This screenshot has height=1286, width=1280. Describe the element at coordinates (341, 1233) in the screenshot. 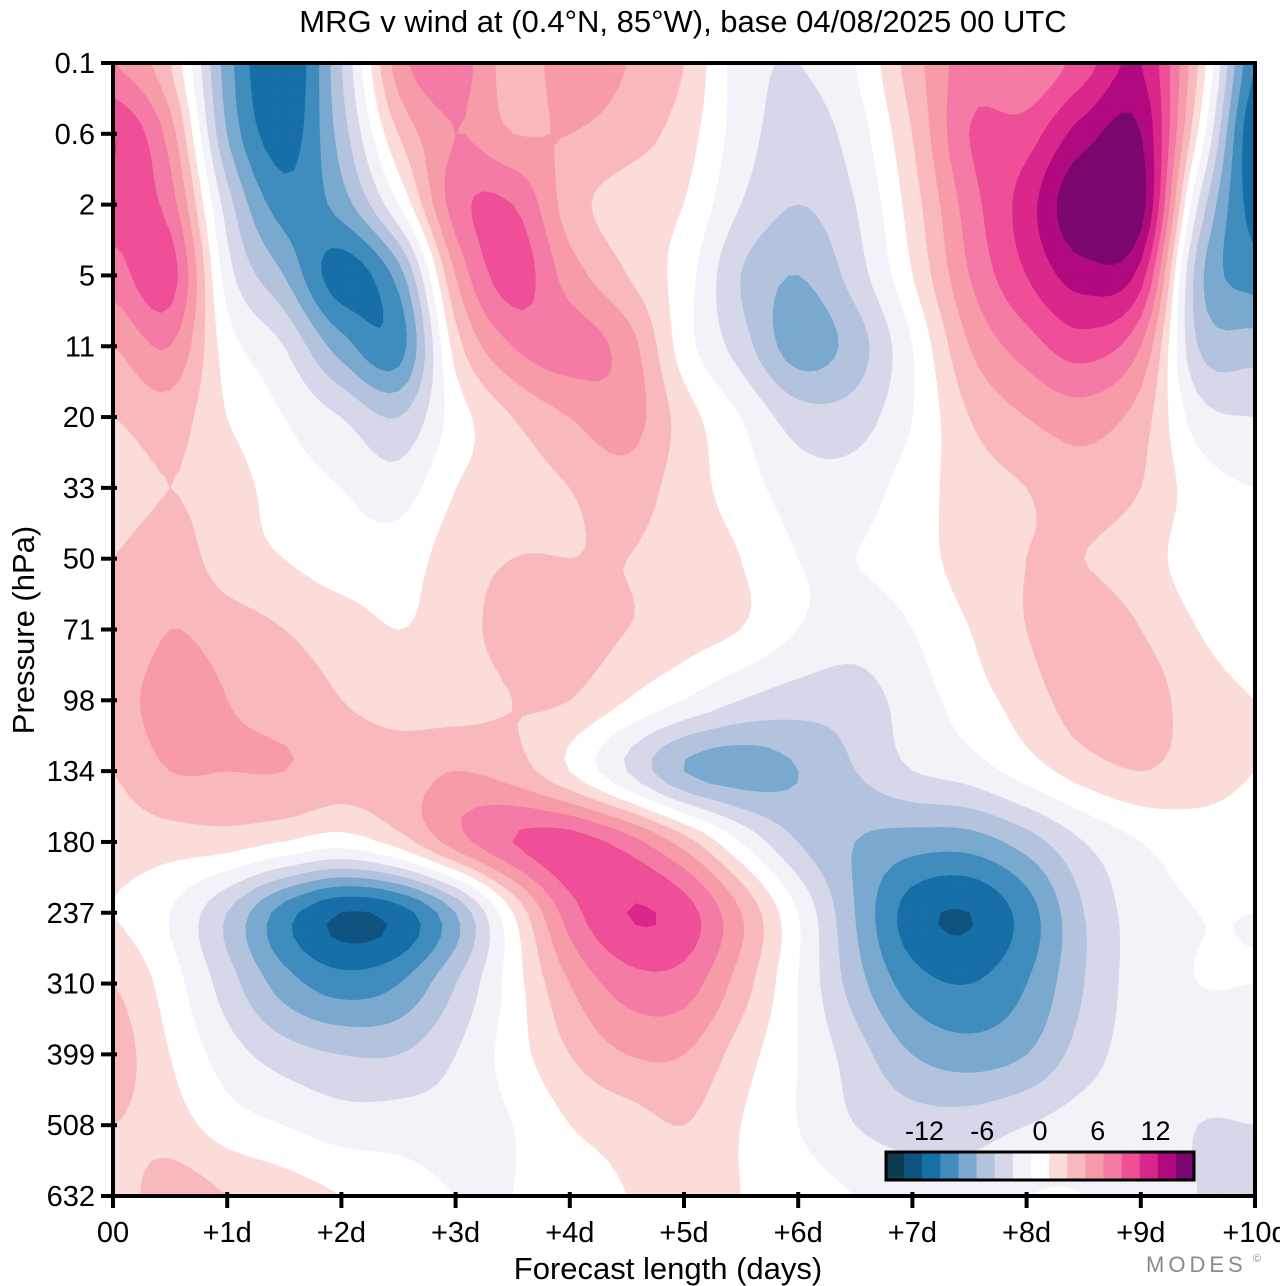

I see `x-tick-label: +2d` at that location.